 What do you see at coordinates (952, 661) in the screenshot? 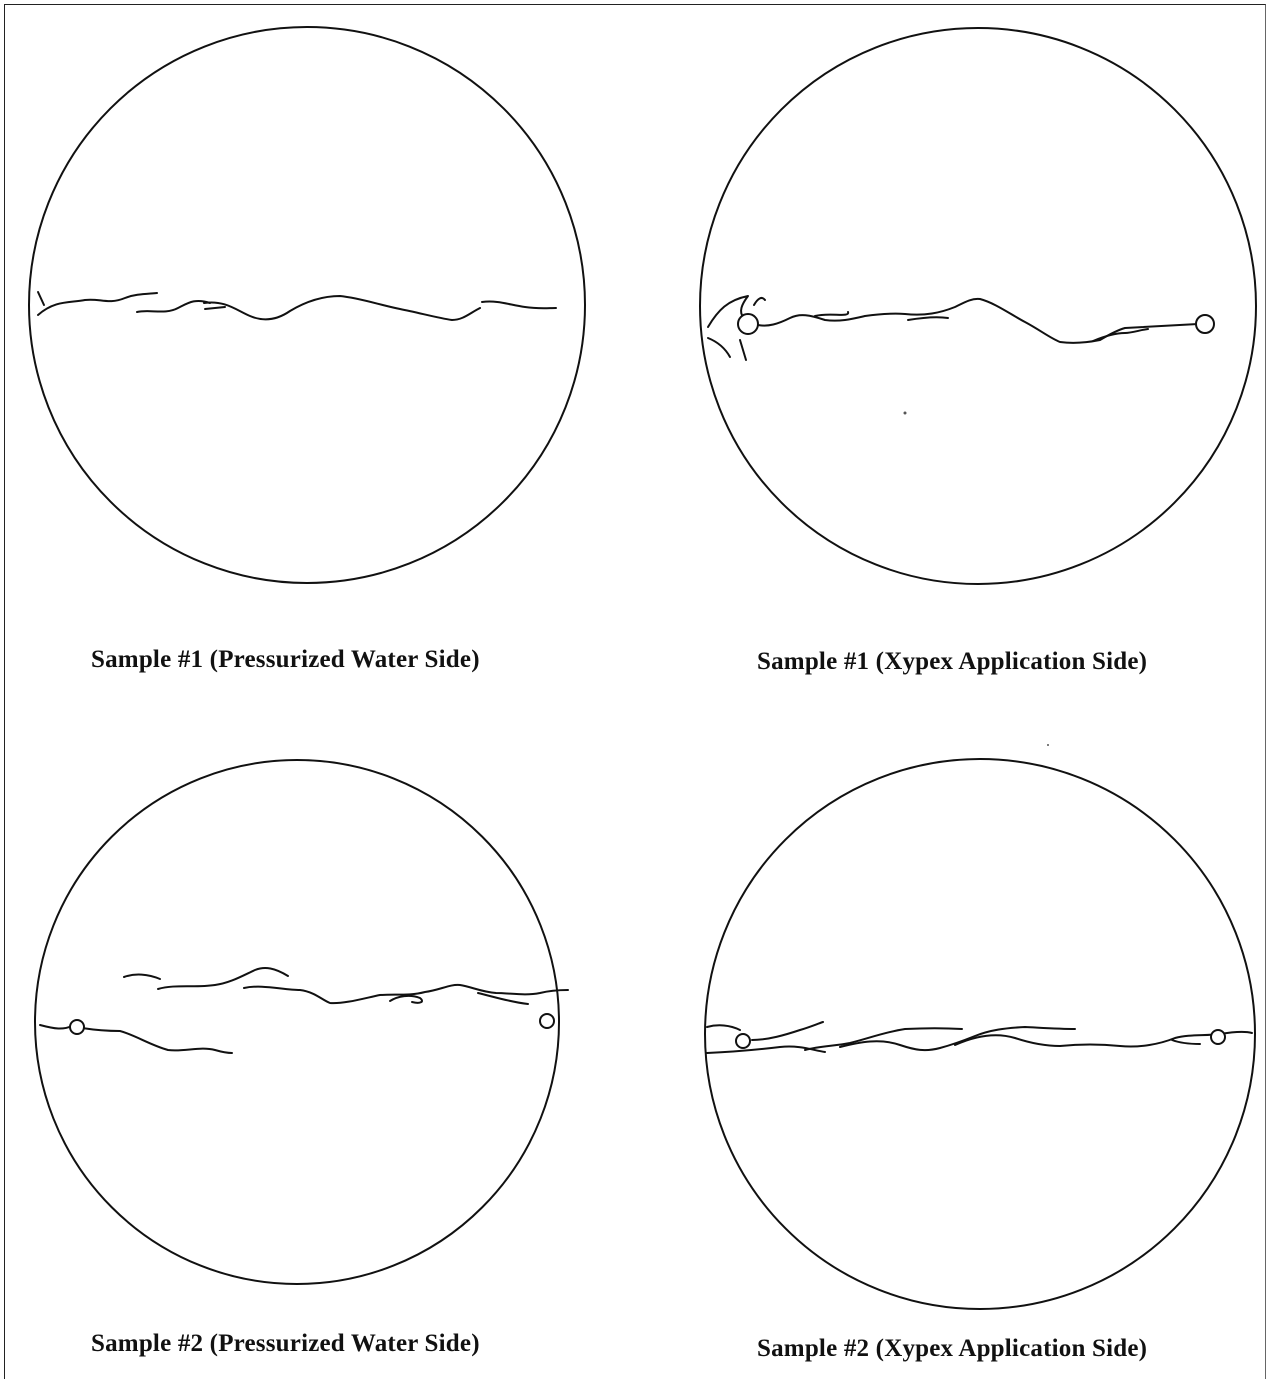
I see `caption-sample1-xypex: Sample #1 (Xypex Application Side)` at bounding box center [952, 661].